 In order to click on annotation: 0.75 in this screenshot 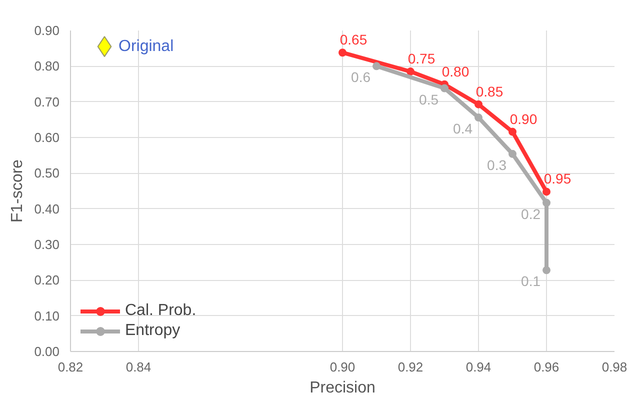, I will do `click(422, 58)`.